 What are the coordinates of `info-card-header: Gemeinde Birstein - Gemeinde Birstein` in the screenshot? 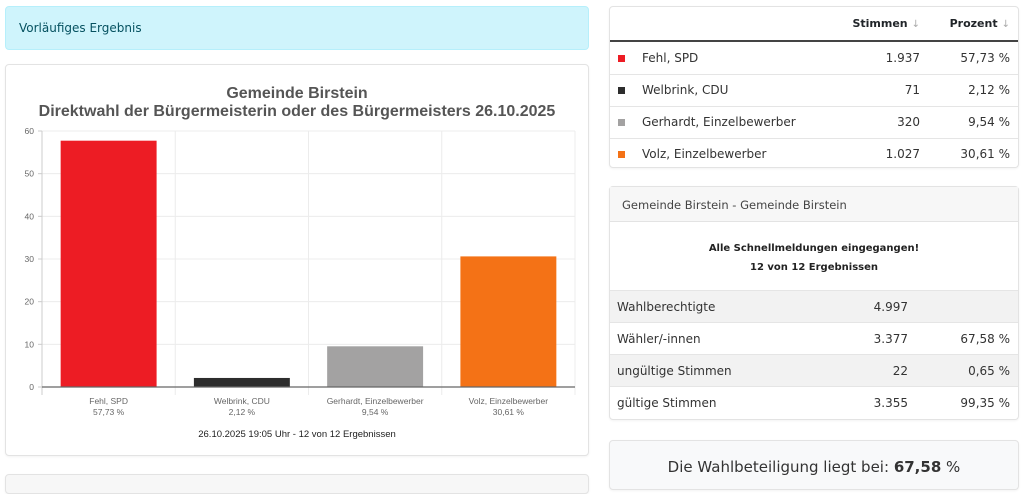 It's located at (814, 204).